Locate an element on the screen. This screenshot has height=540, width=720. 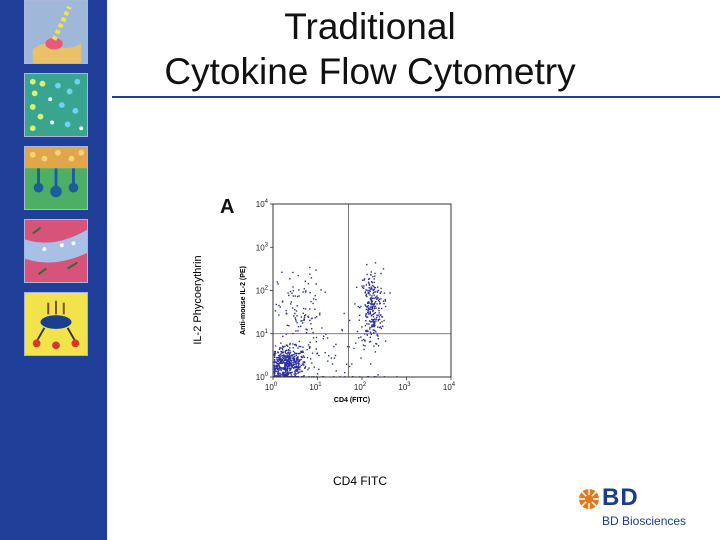
molecule-grid-thumbnail is located at coordinates (56, 105).